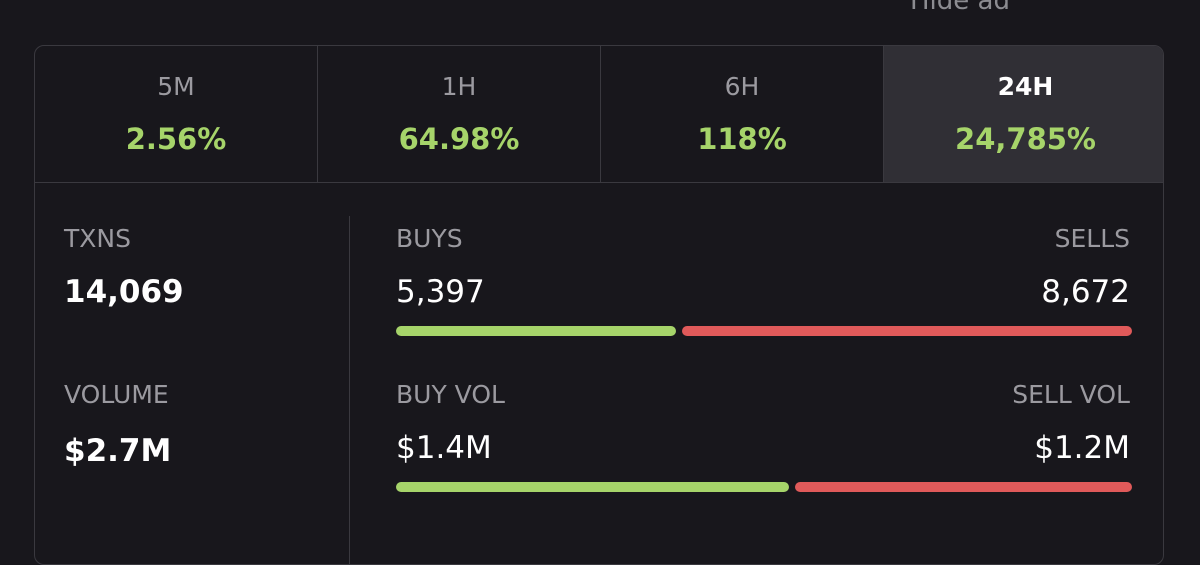 Image resolution: width=1200 pixels, height=565 pixels. I want to click on txns-label: TXNS, so click(97, 238).